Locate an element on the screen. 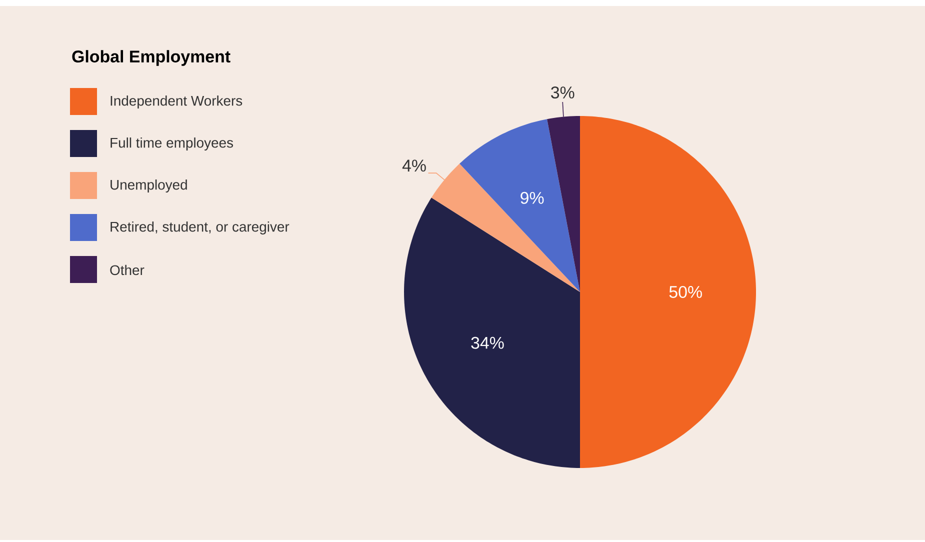  legend-label: Independent Workers is located at coordinates (176, 101).